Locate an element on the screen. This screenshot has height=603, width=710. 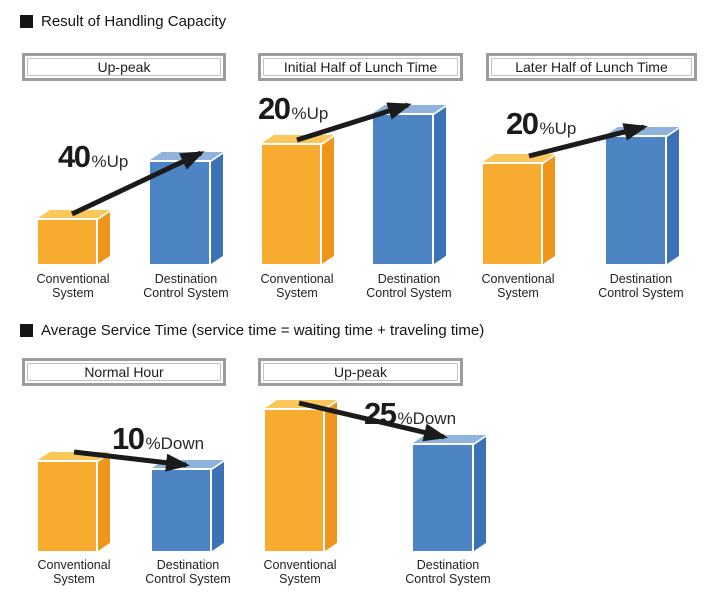
percent-change-label-up-peak-service: 25 %Down is located at coordinates (410, 414).